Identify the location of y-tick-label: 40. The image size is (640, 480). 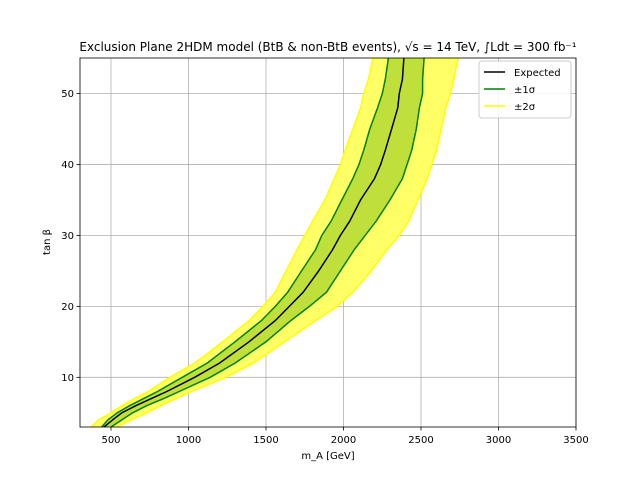
(67, 165).